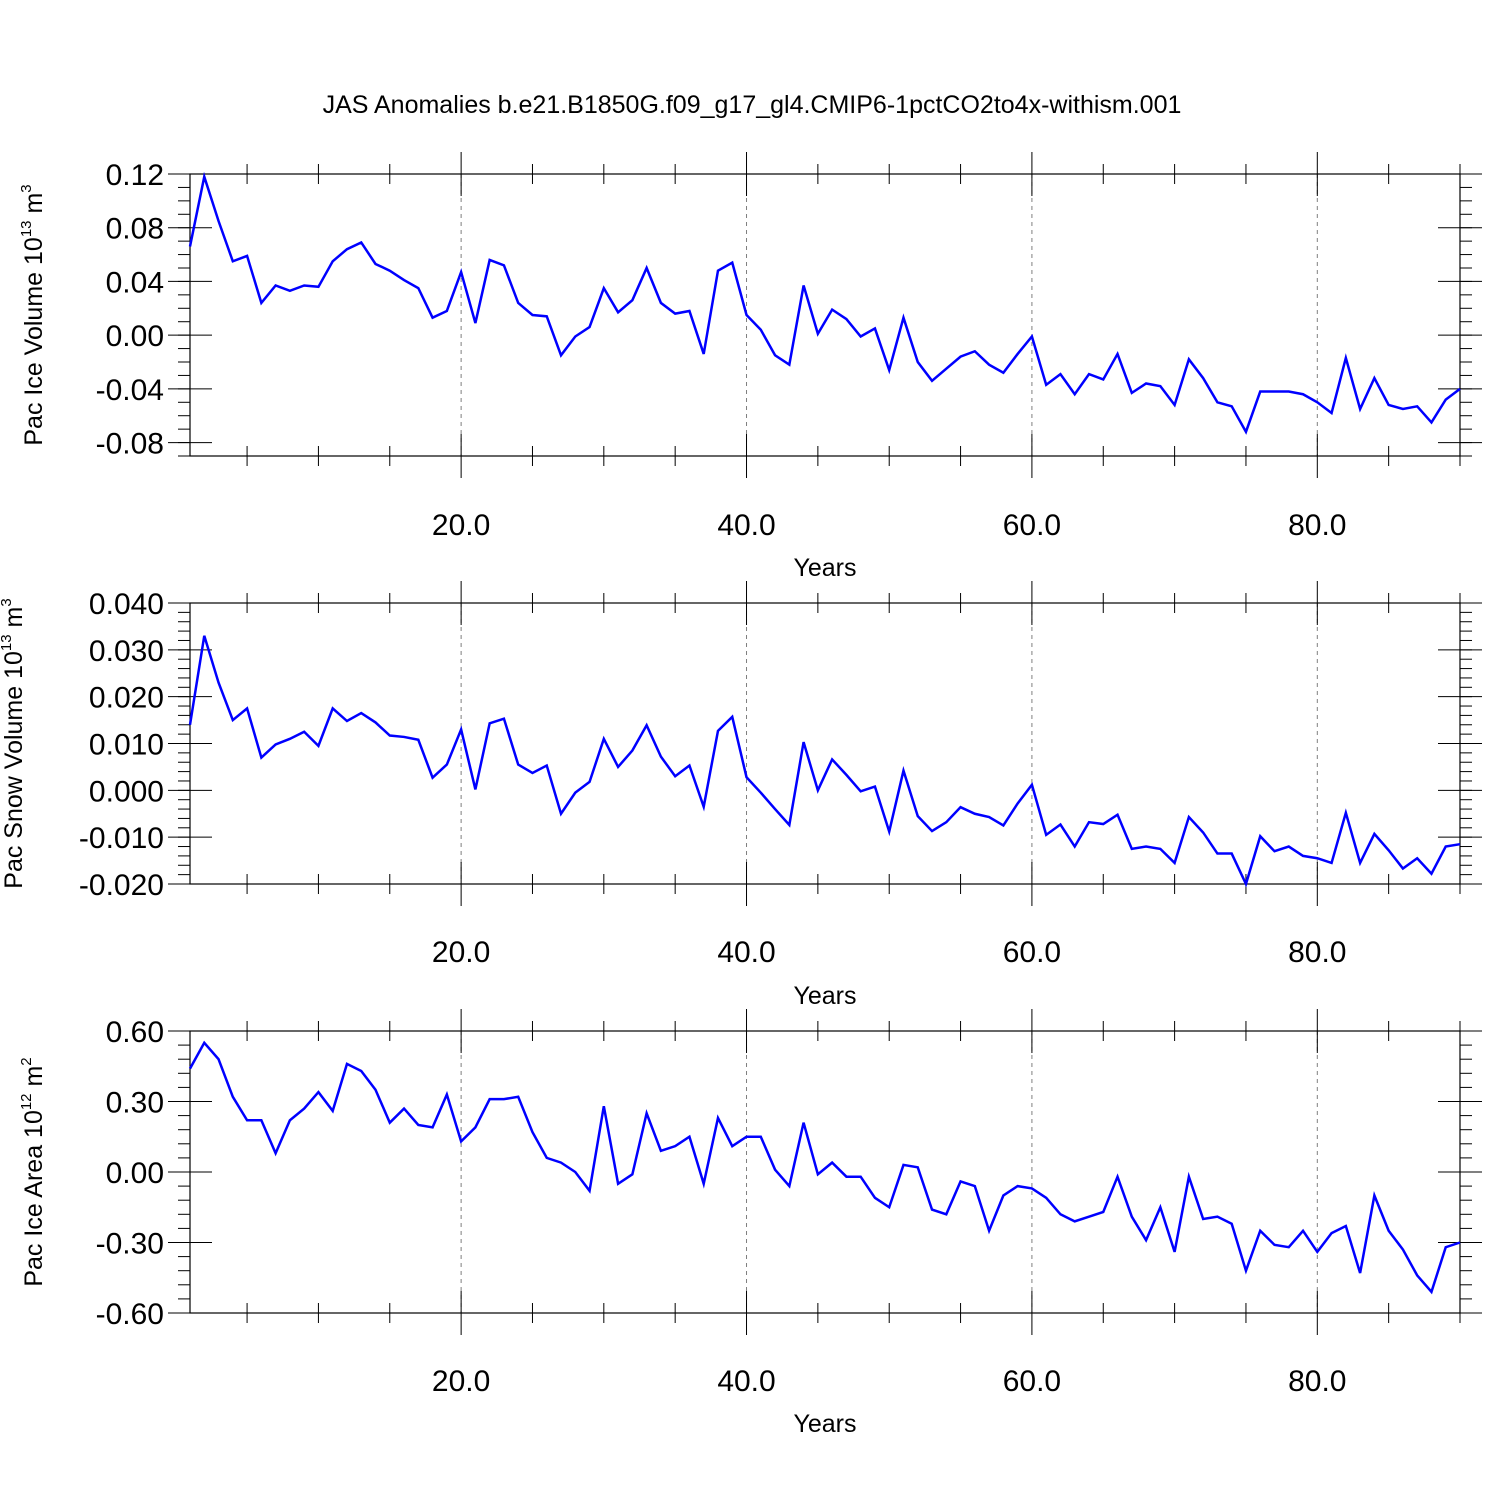 Image resolution: width=1500 pixels, height=1500 pixels. What do you see at coordinates (130, 444) in the screenshot?
I see `y-tick-label: -0.08` at bounding box center [130, 444].